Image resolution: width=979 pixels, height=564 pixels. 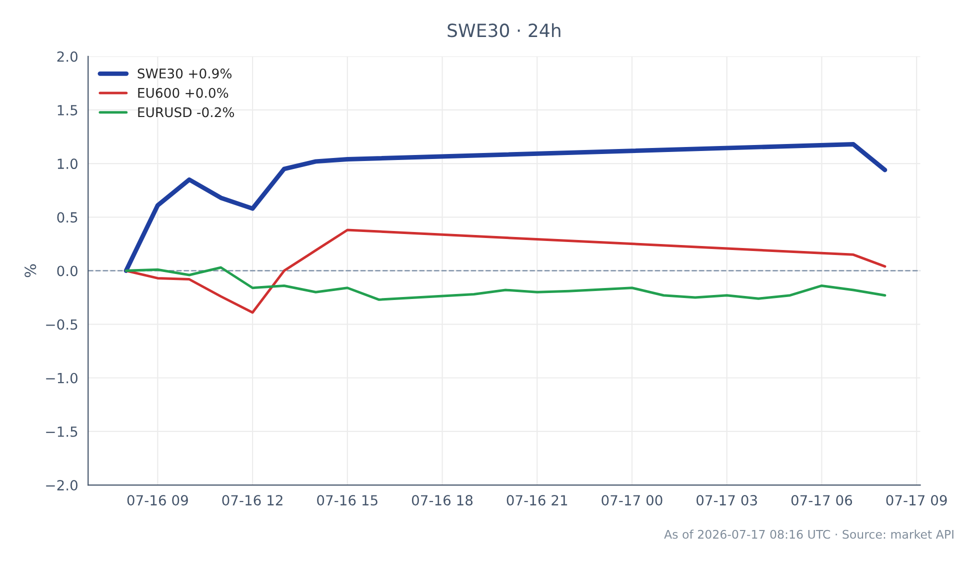 I want to click on legend-label: EURUSD -0.2%, so click(x=186, y=112).